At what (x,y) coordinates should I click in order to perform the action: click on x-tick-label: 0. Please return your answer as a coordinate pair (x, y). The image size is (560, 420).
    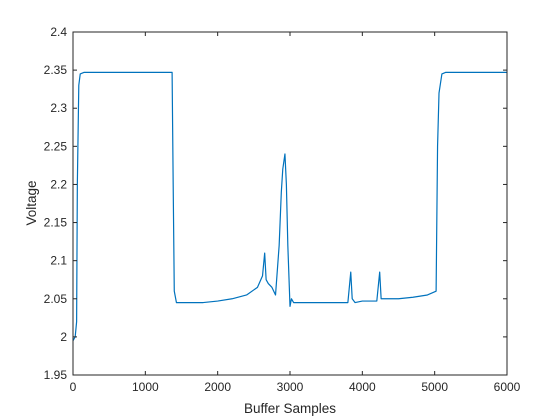
    Looking at the image, I should click on (73, 387).